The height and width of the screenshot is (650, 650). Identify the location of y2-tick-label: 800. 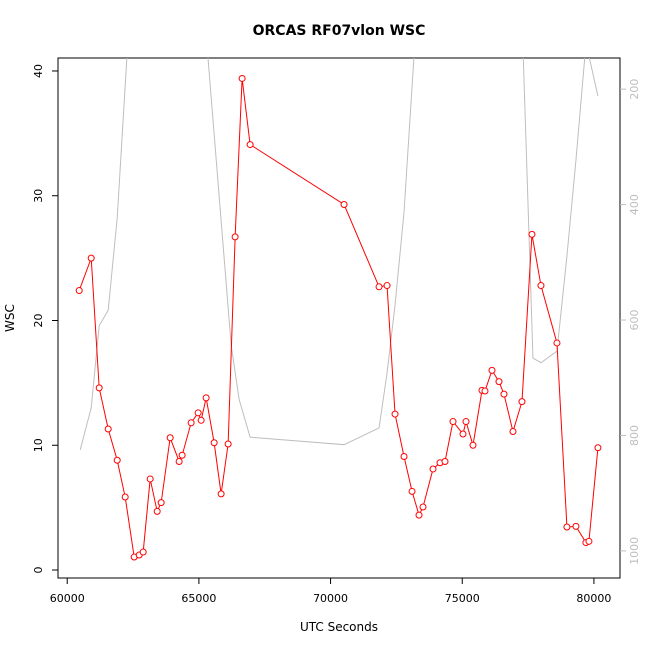
(634, 435).